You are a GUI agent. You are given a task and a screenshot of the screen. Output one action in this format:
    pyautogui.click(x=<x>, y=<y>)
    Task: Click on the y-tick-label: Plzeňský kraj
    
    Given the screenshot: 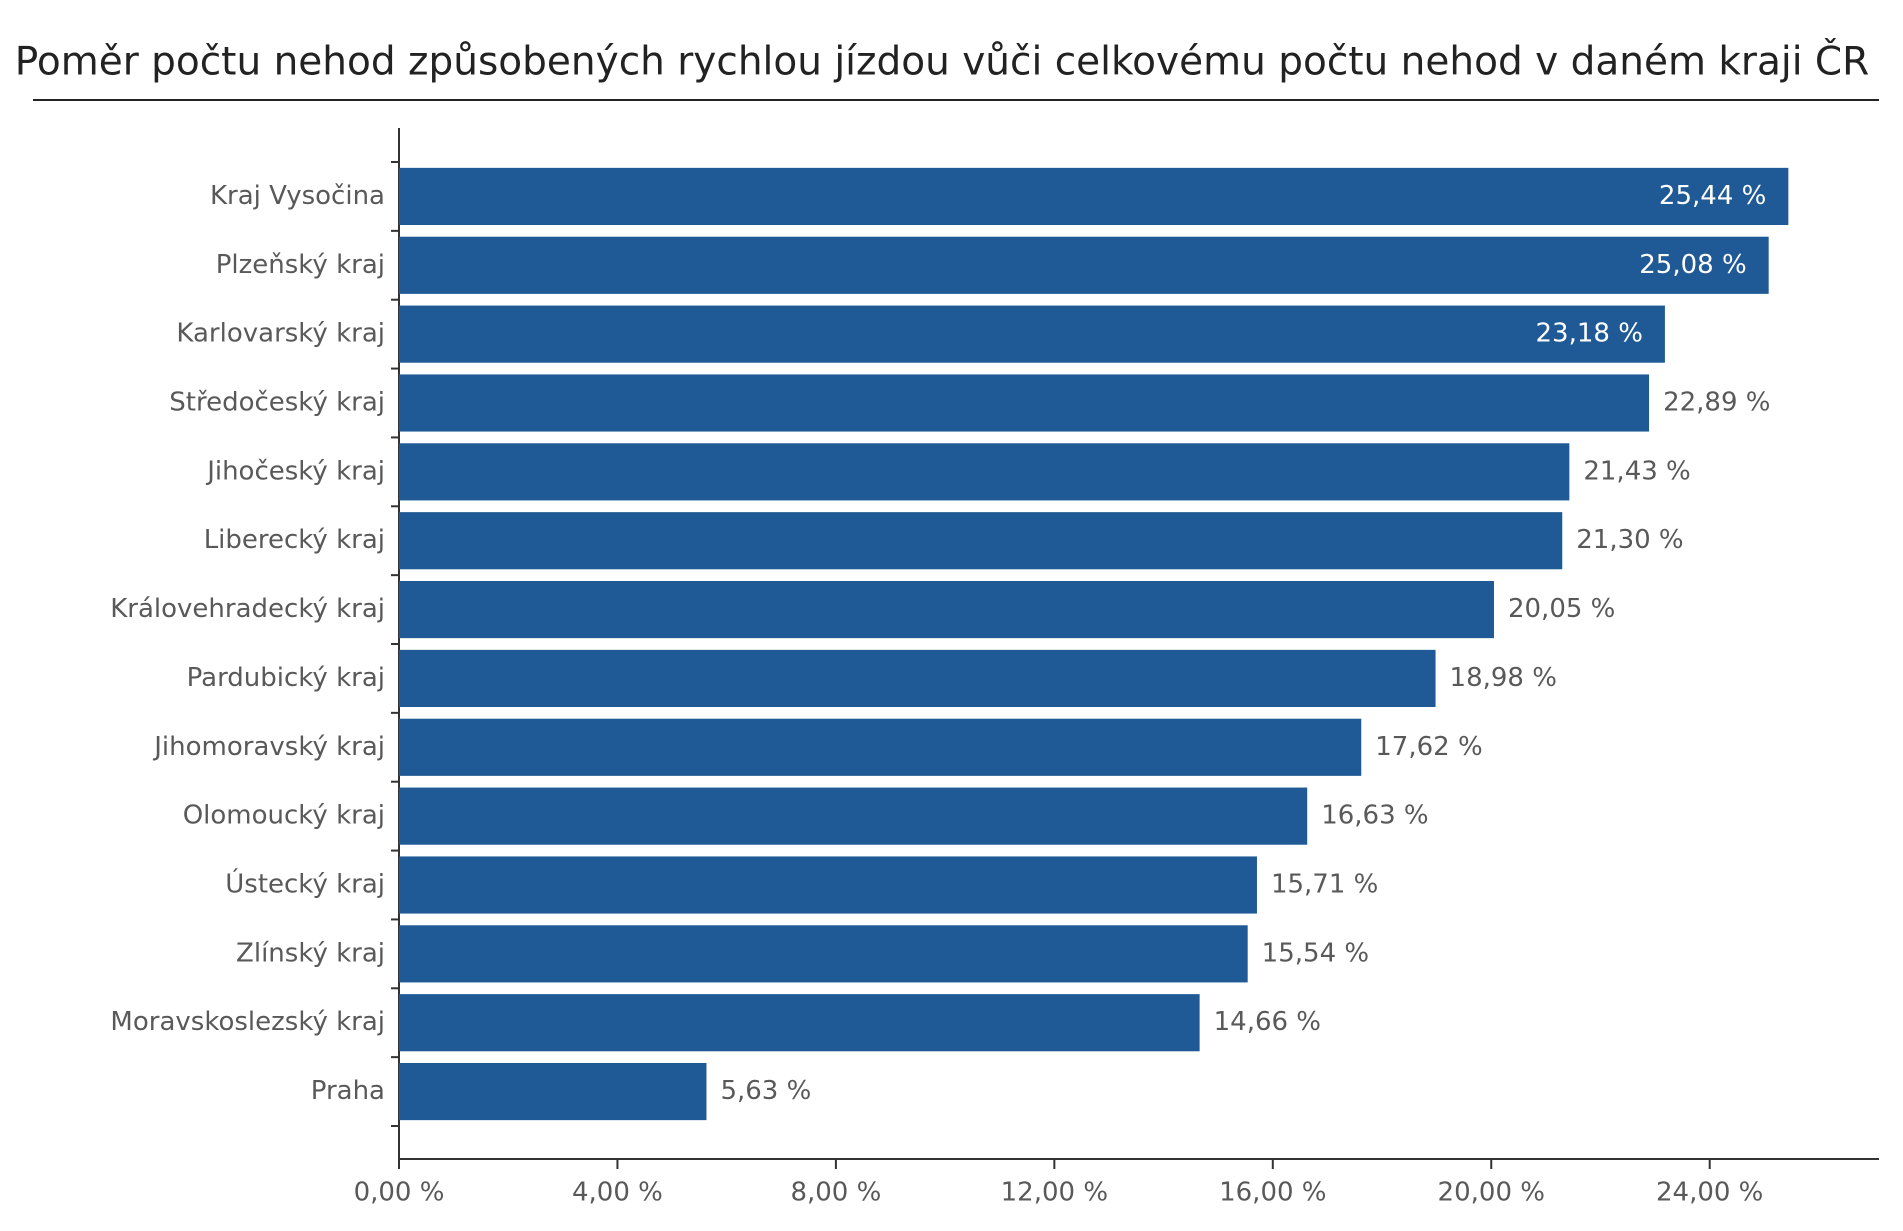 What is the action you would take?
    pyautogui.click(x=300, y=265)
    